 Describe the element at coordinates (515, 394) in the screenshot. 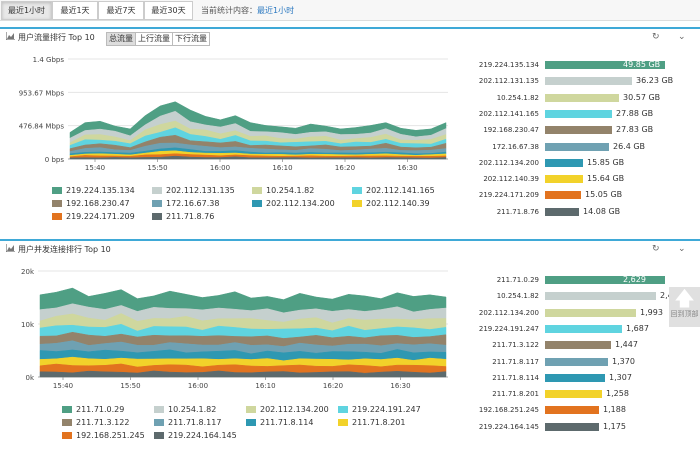

I see `ranking-label: 211.71.8.201` at that location.